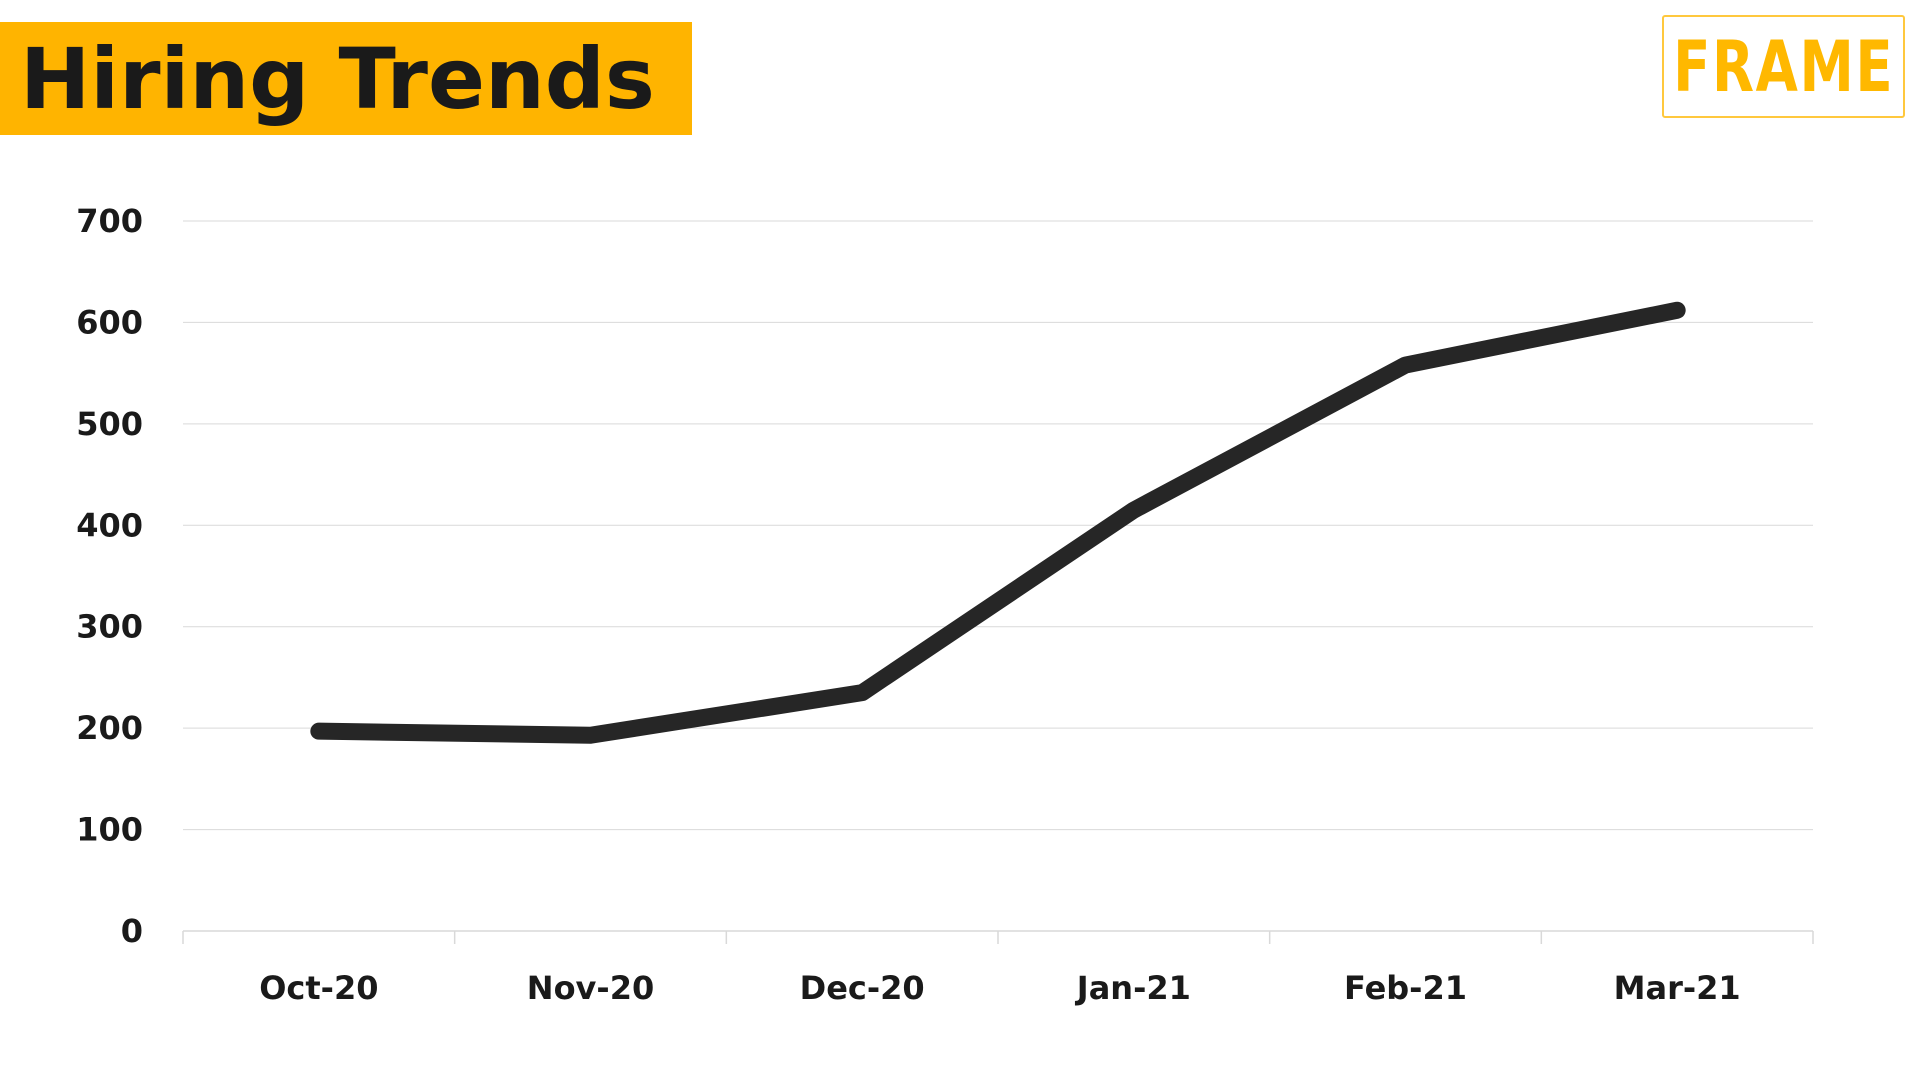  I want to click on x-tick-label: Oct-20, so click(318, 988).